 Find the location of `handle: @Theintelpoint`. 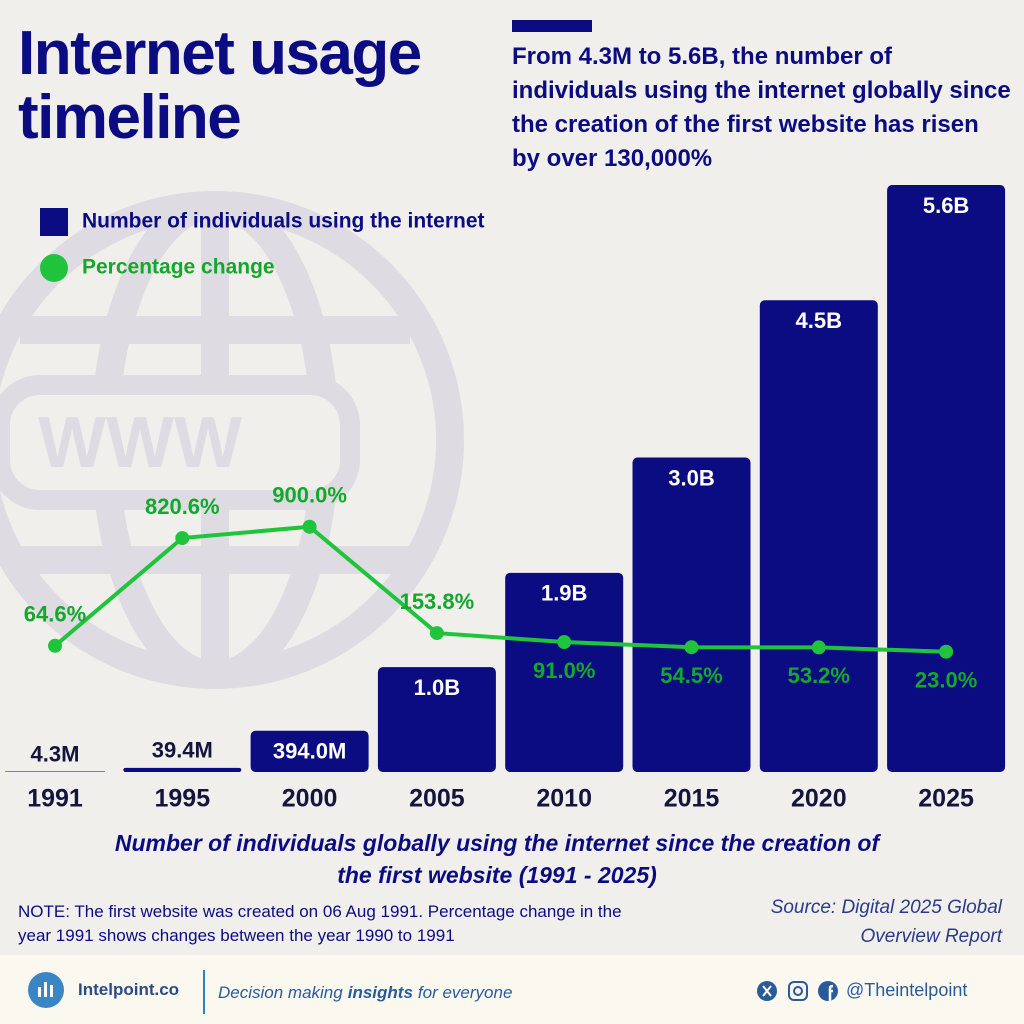

handle: @Theintelpoint is located at coordinates (907, 990).